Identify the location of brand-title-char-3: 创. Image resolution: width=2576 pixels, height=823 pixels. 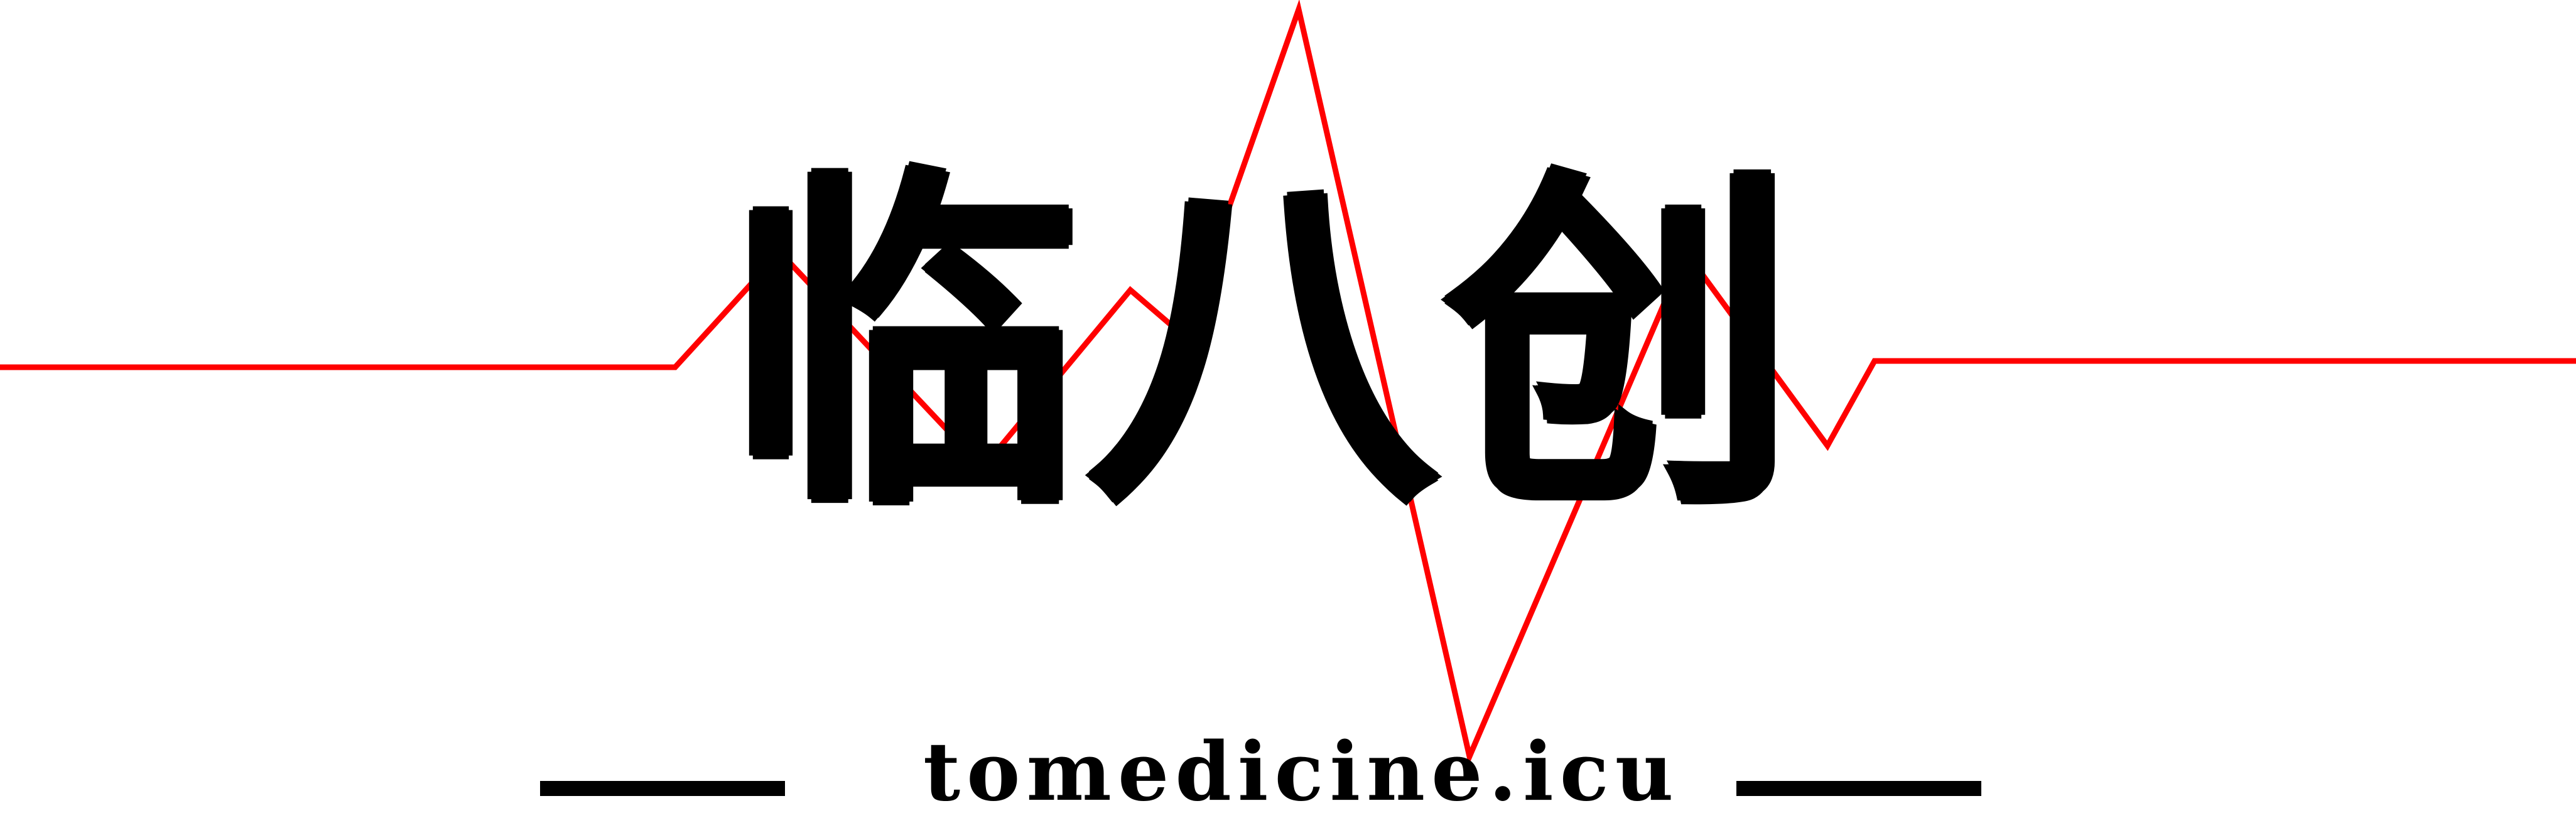
(1620, 345).